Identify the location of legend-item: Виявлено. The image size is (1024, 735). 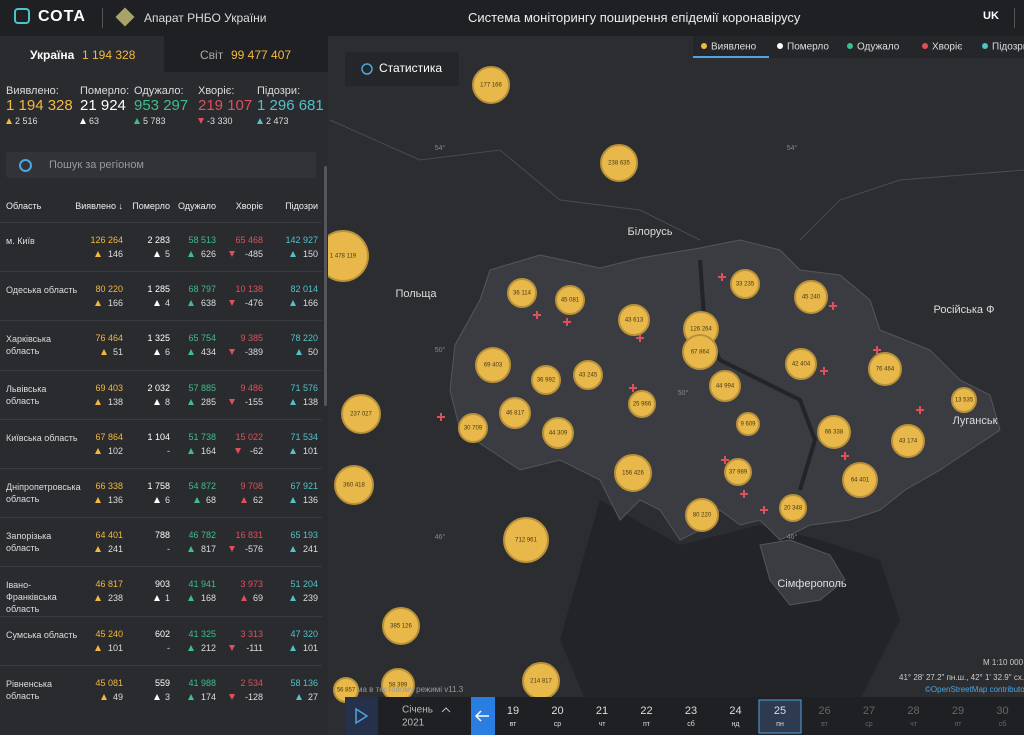
(734, 47).